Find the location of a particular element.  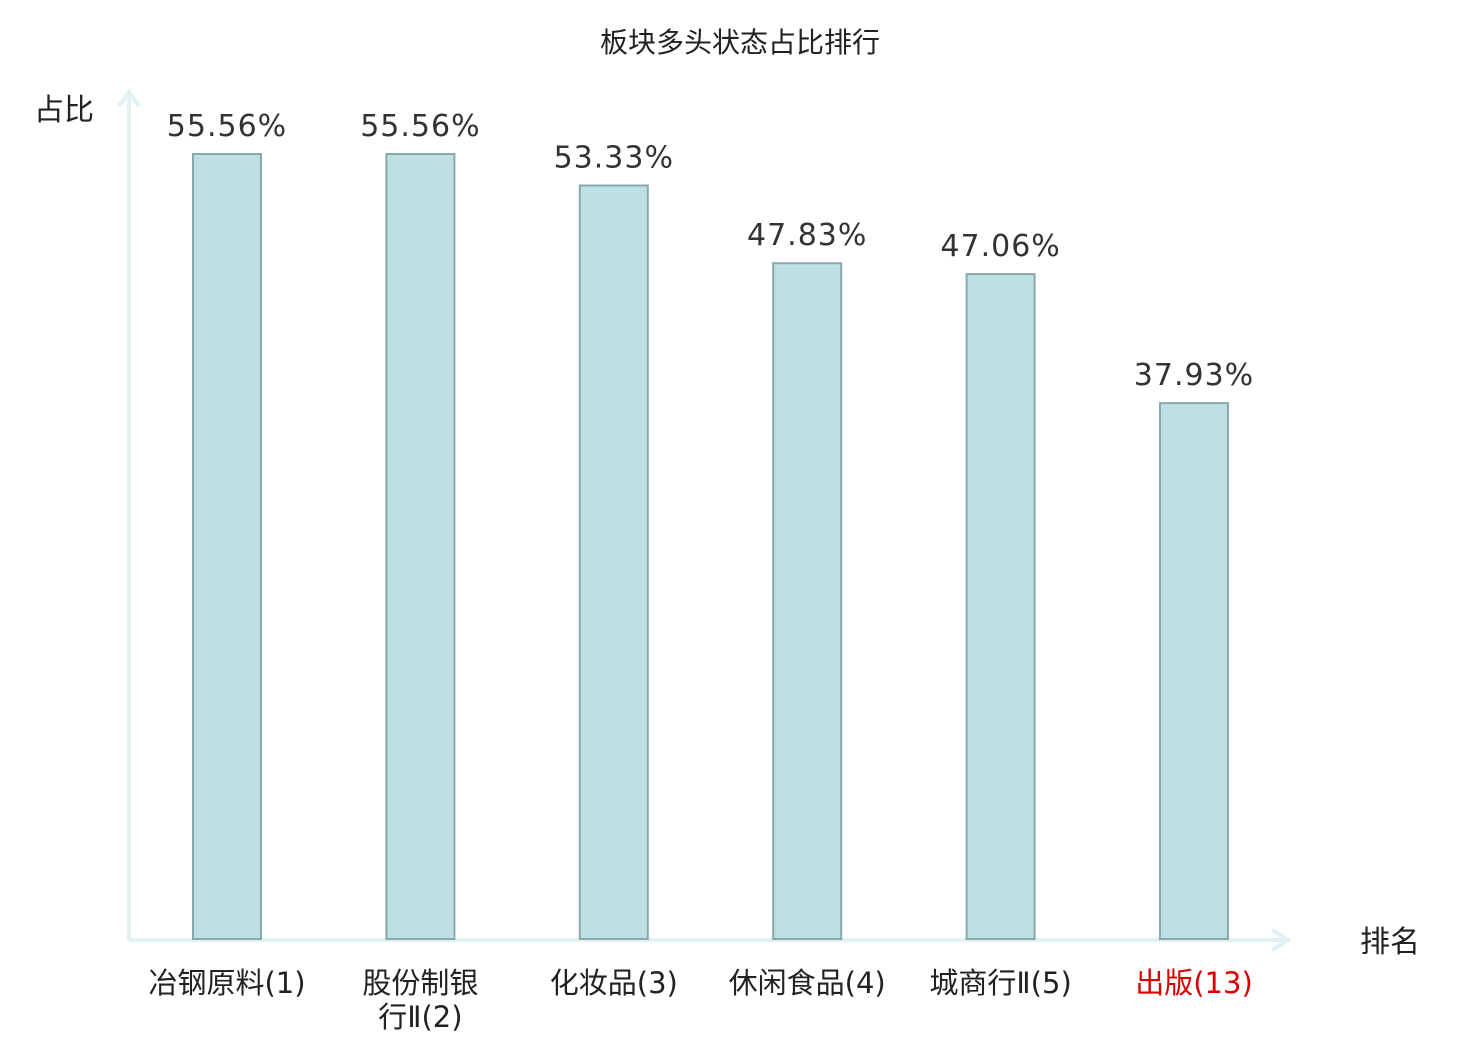

x-axis-arrow is located at coordinates (1281, 940).